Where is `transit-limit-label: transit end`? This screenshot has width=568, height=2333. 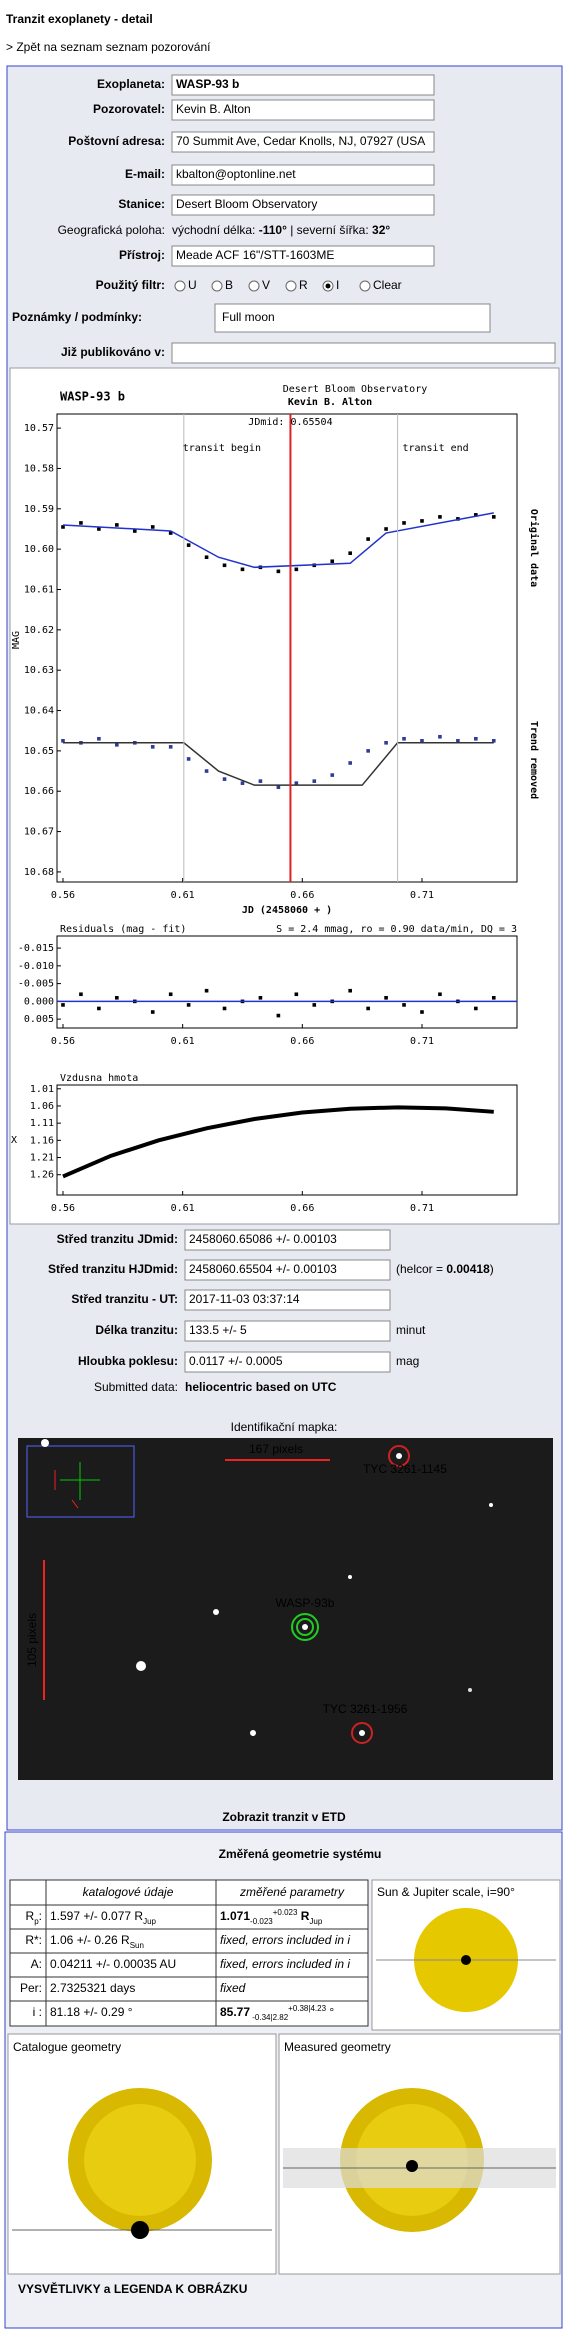
transit-limit-label: transit end is located at coordinates (435, 448).